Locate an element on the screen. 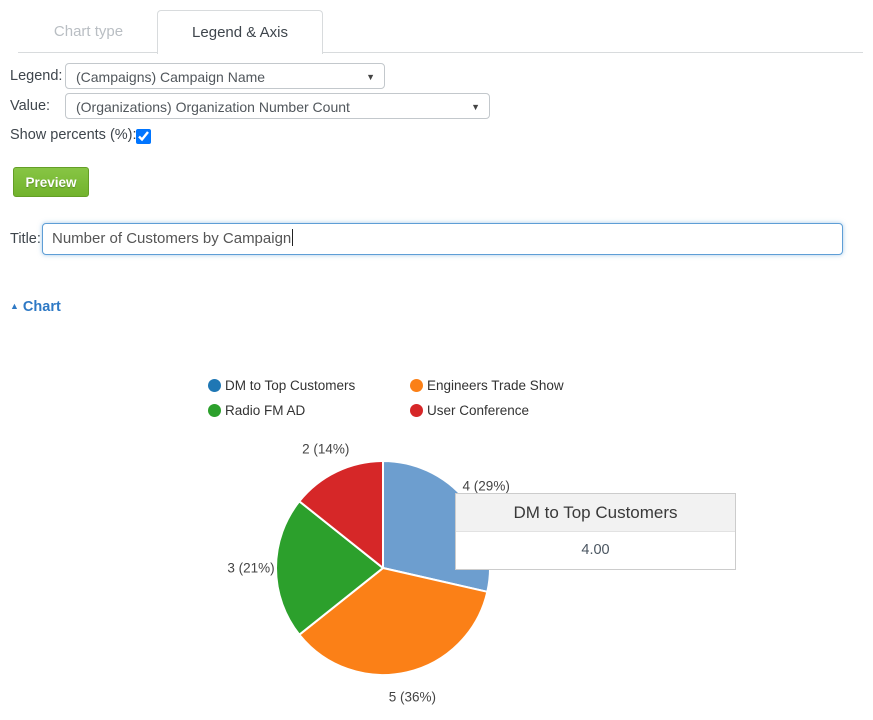  title-input: Number of Customers by Campaign is located at coordinates (442, 239).